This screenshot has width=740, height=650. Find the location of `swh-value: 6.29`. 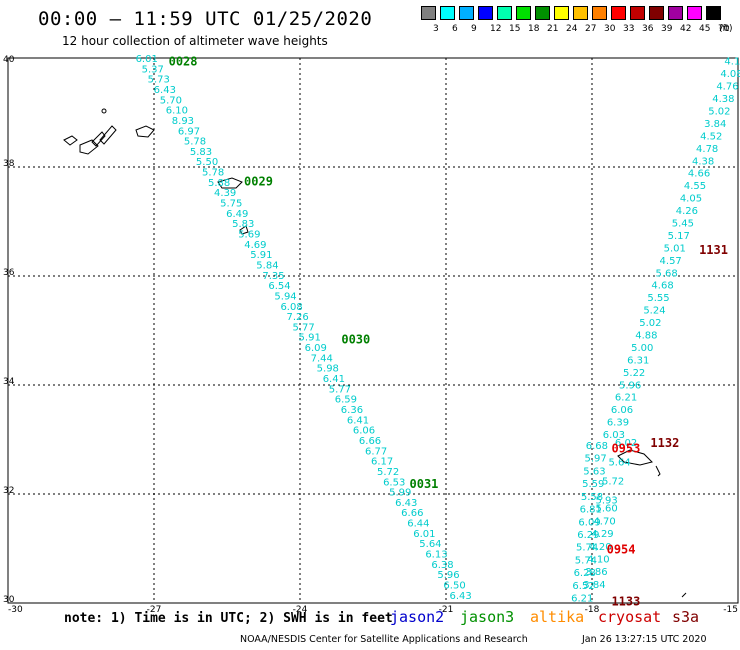

swh-value: 6.29 is located at coordinates (588, 535).